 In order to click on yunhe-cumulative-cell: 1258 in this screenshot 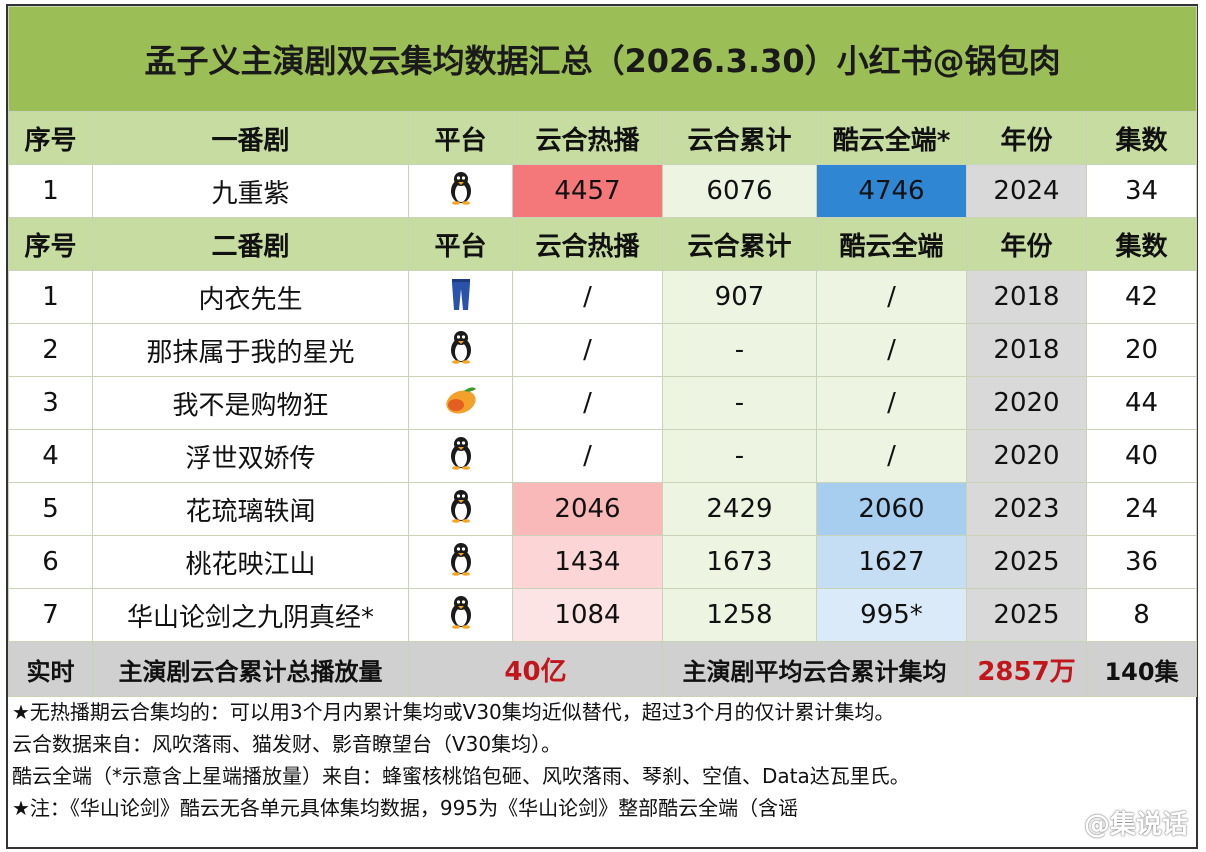, I will do `click(739, 615)`.